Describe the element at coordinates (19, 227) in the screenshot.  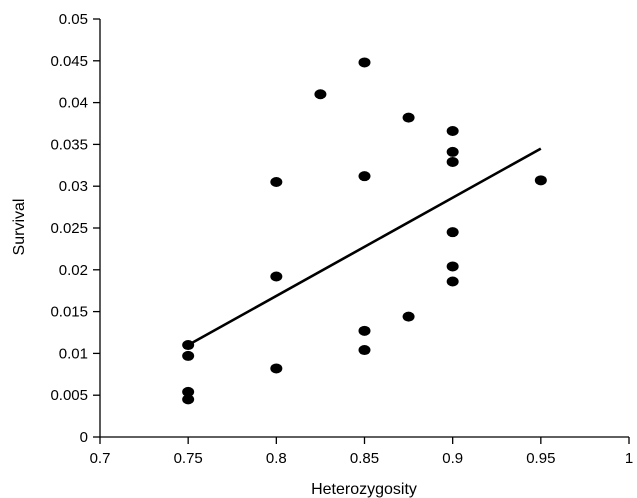
I see `y-axis-label: Survival` at that location.